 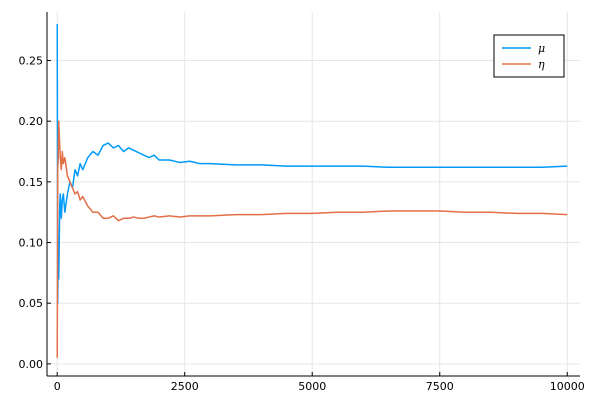 I want to click on y-tick-label: 0.05, so click(x=31, y=303).